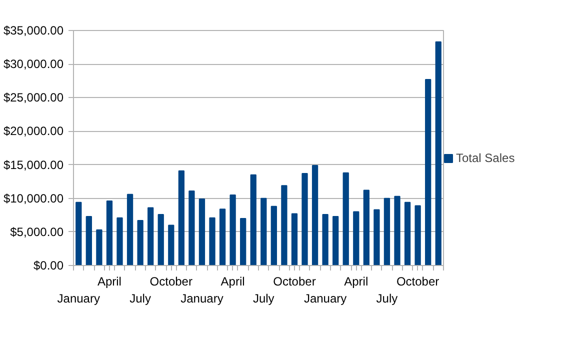 The height and width of the screenshot is (346, 586). Describe the element at coordinates (37, 231) in the screenshot. I see `y-tick-label: $5,000.00` at that location.